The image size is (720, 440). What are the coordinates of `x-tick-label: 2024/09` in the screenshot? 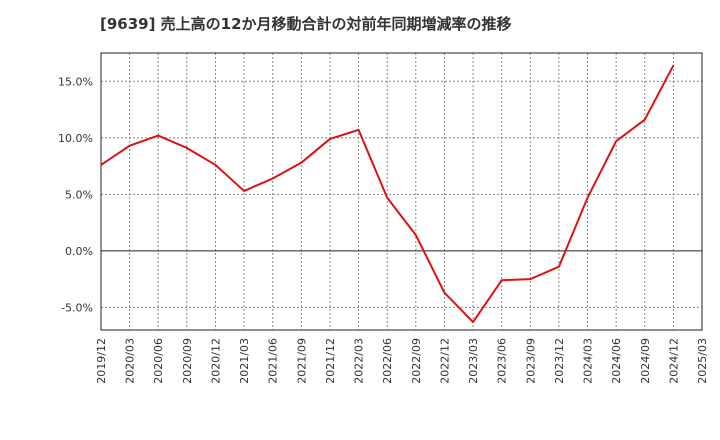 It's located at (645, 361).